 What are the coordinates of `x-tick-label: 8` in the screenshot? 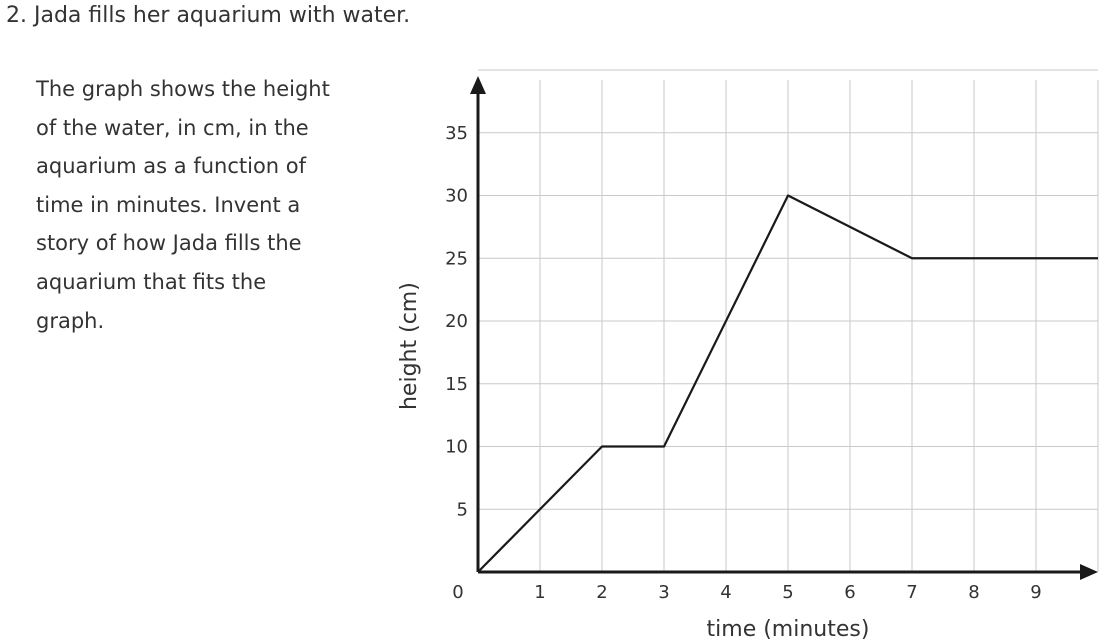 It's located at (973, 592).